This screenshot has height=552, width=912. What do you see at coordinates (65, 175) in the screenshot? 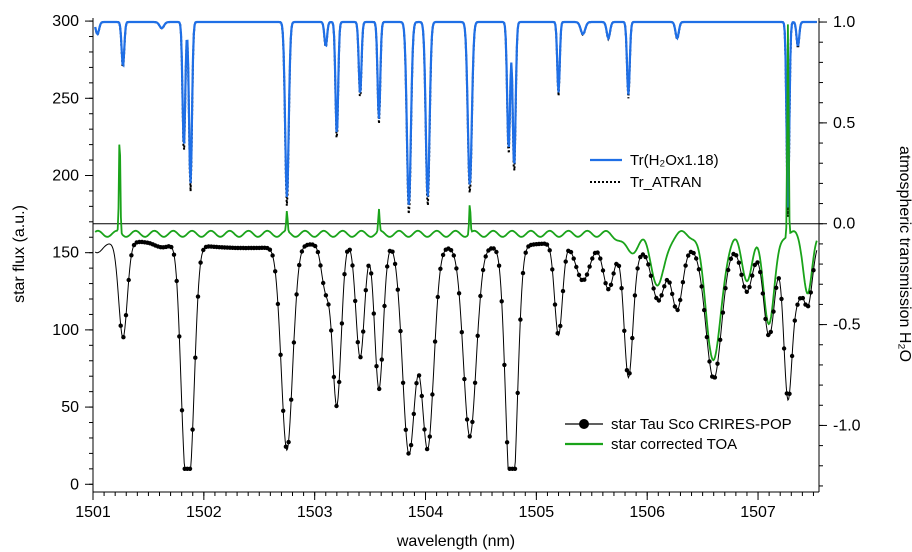
I see `y-left-tick-label: 200` at bounding box center [65, 175].